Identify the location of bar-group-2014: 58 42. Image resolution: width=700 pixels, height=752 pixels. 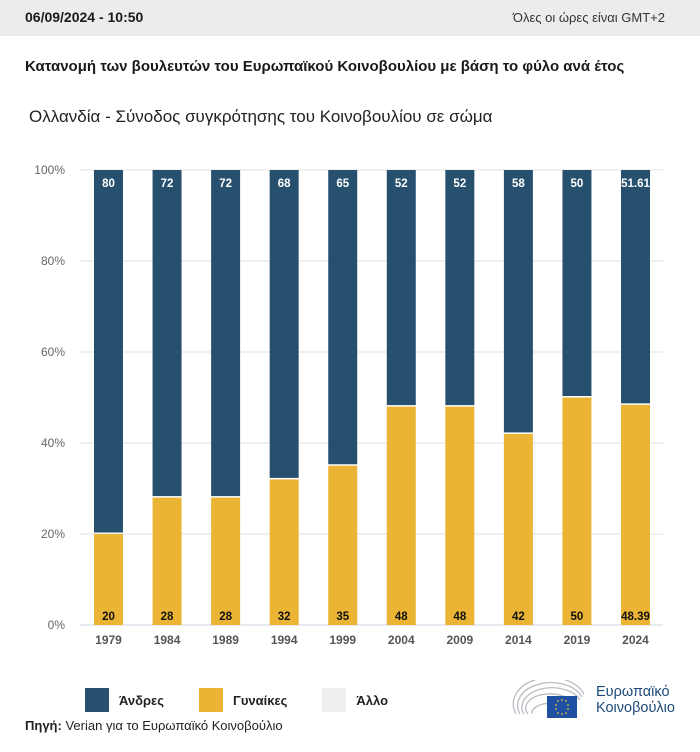
(518, 397).